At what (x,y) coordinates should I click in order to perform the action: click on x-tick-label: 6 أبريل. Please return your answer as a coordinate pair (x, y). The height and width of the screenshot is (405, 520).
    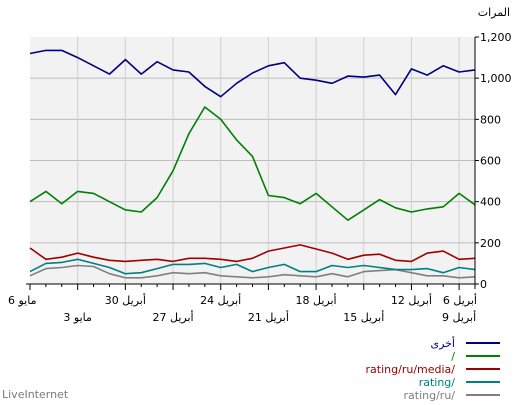
    Looking at the image, I should click on (460, 300).